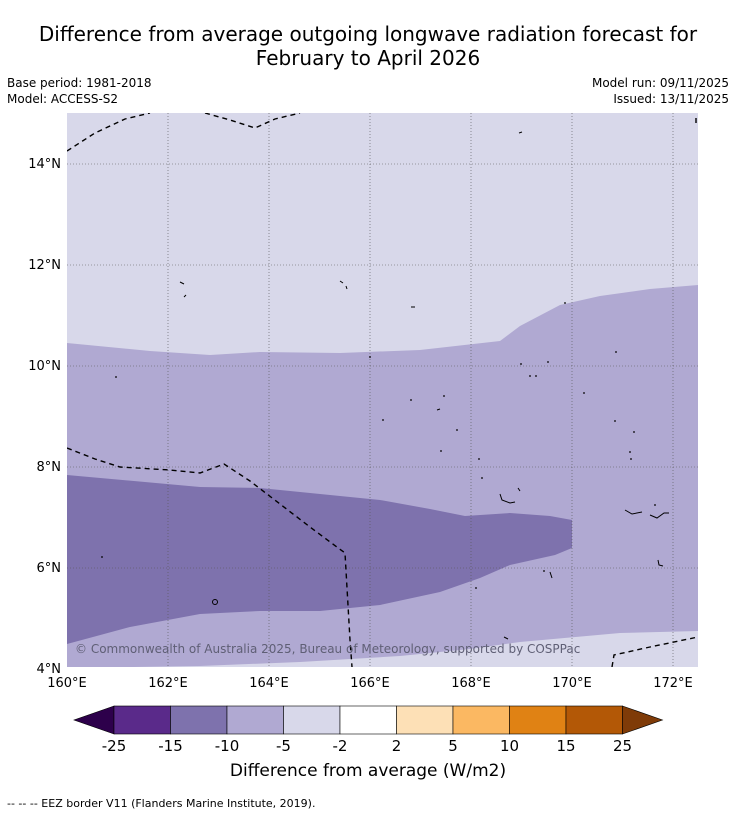 This screenshot has width=736, height=816. I want to click on colorbar-title: Difference from average (W/m2), so click(368, 771).